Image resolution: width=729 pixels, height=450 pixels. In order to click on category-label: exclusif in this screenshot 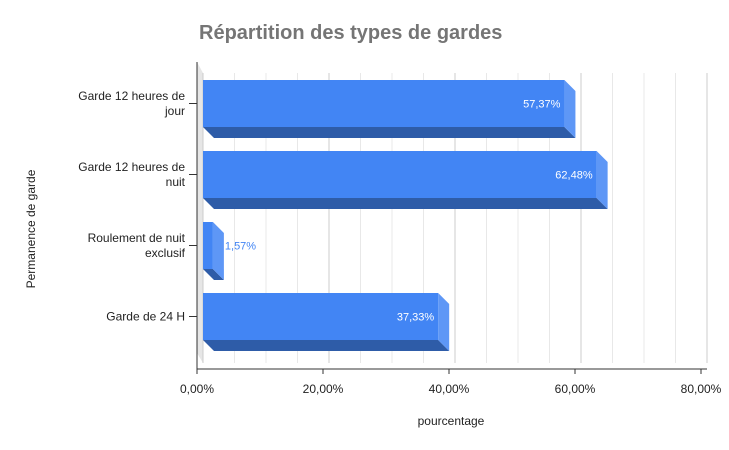, I will do `click(165, 253)`.